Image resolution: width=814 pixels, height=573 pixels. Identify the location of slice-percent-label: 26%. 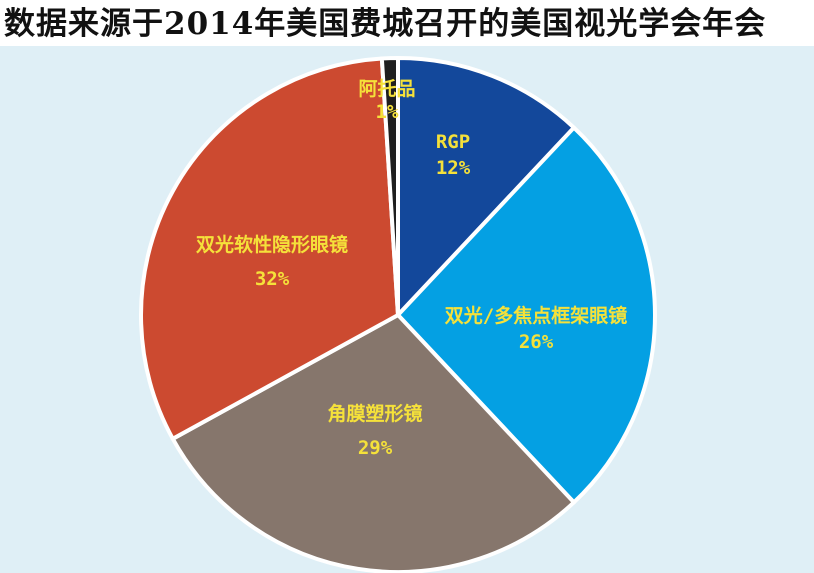
(536, 342).